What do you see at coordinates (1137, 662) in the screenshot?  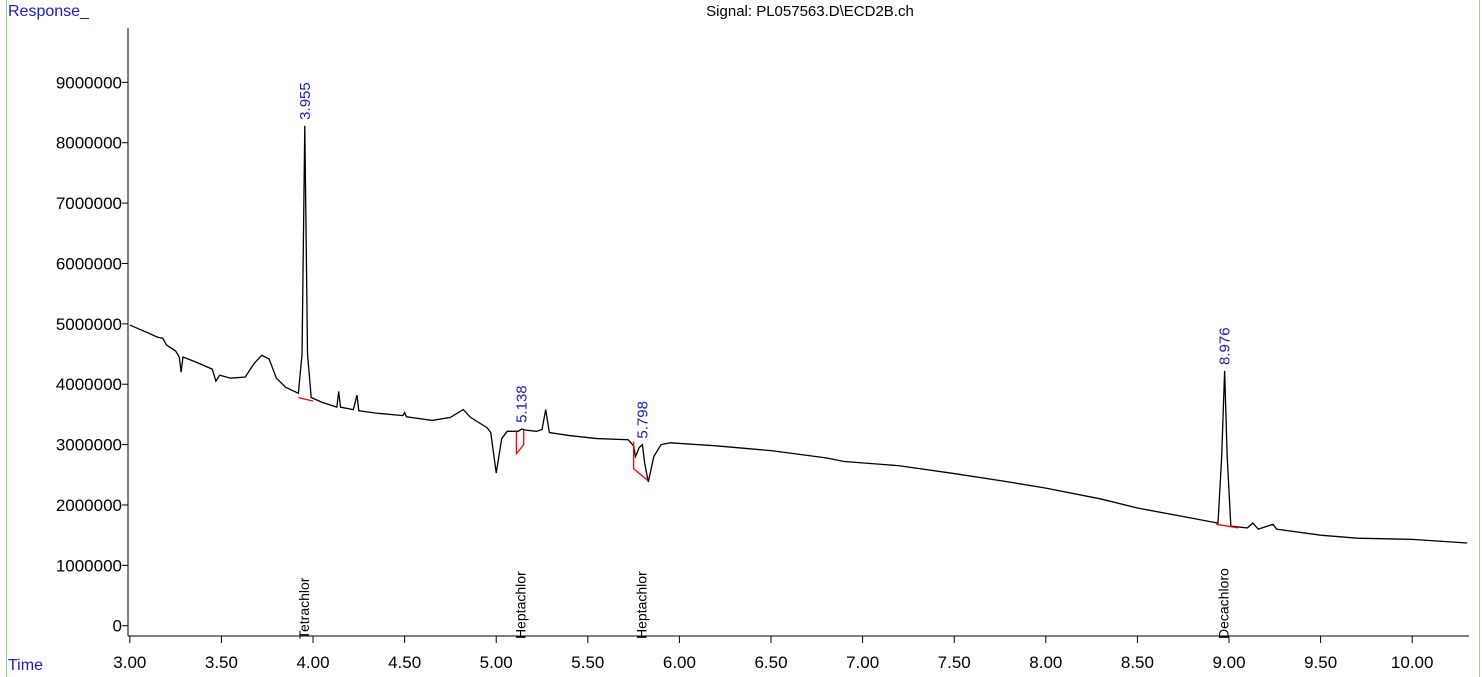 I see `x-tick-label: 8.50` at bounding box center [1137, 662].